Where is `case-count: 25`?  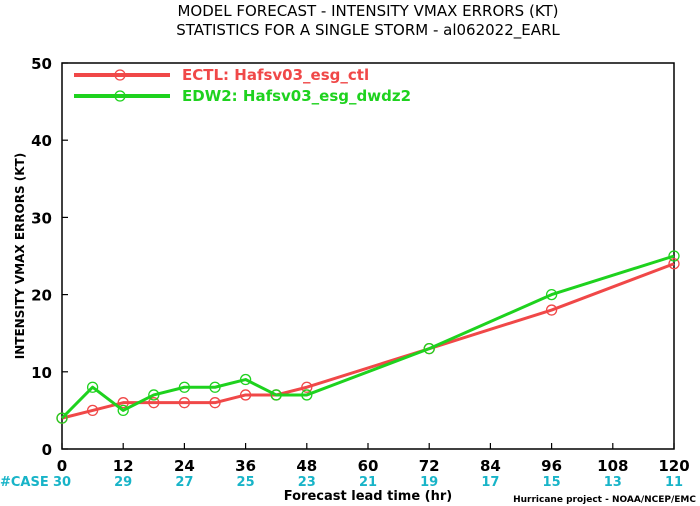 case-count: 25 is located at coordinates (246, 482).